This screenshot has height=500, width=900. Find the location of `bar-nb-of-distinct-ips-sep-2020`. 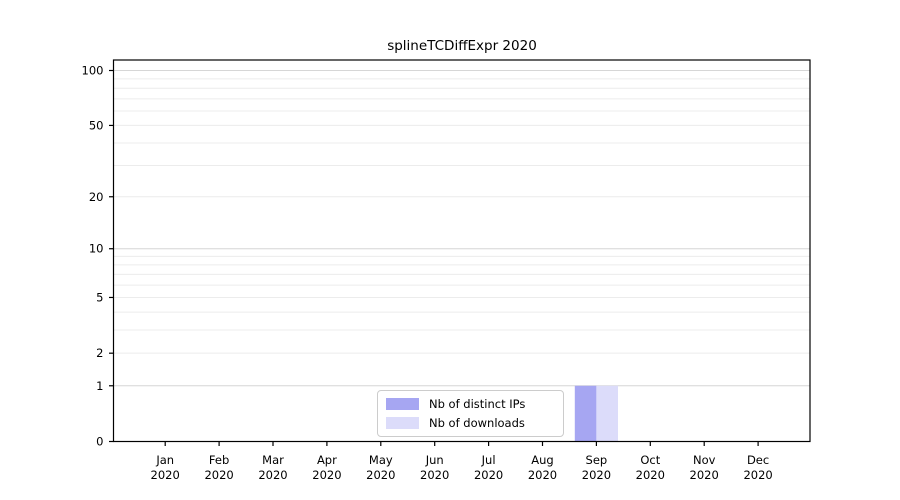

bar-nb-of-distinct-ips-sep-2020 is located at coordinates (585, 413).